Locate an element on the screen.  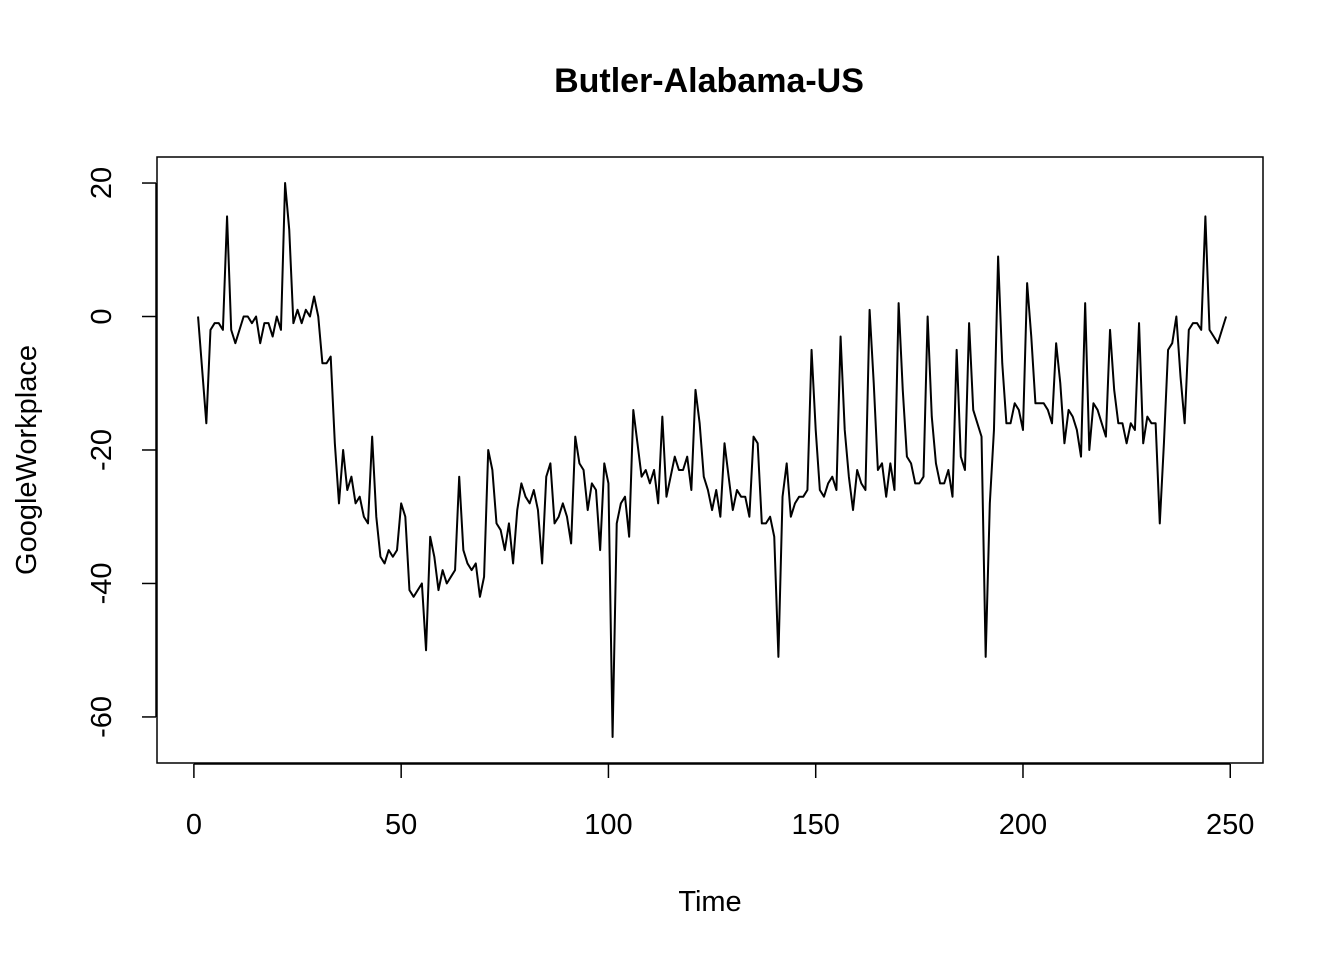
x-tick-label: 50 is located at coordinates (401, 825).